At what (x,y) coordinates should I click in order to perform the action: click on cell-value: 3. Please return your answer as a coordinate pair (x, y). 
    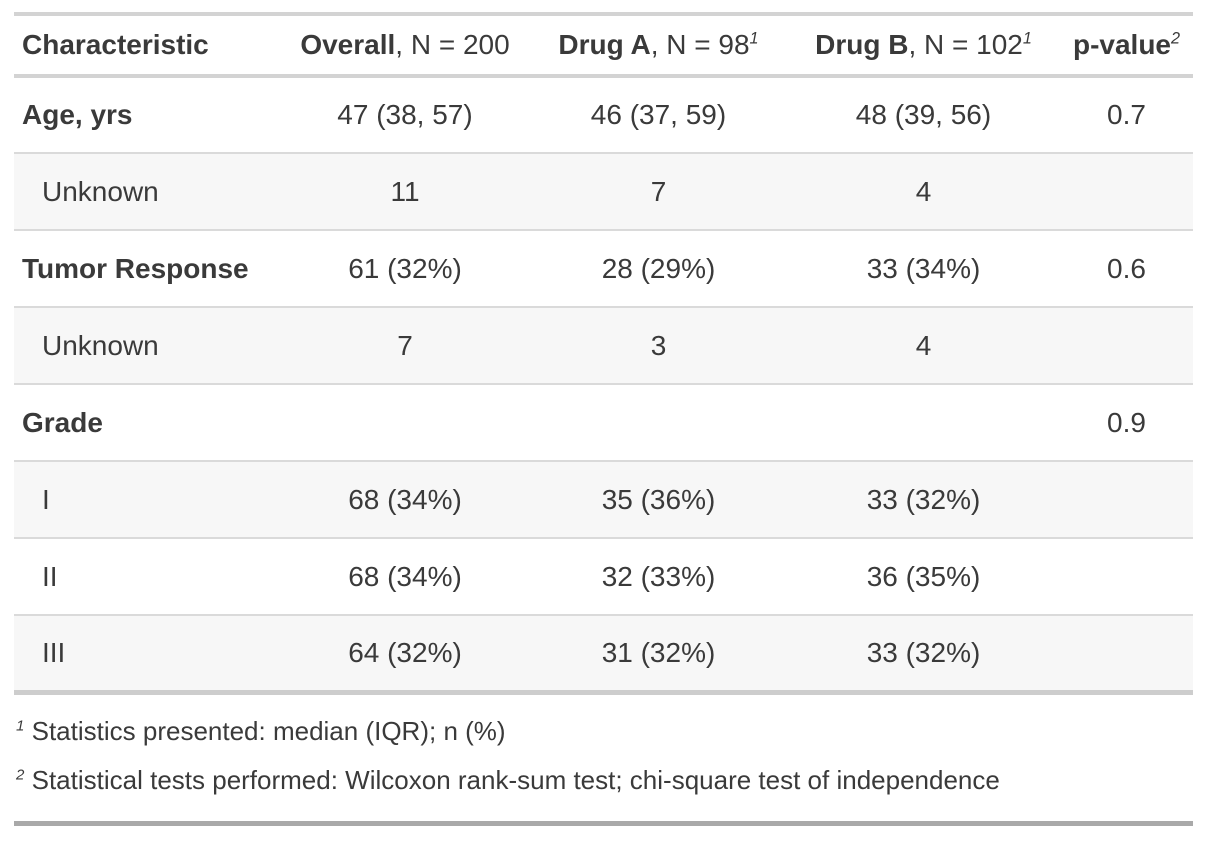
    Looking at the image, I should click on (658, 345).